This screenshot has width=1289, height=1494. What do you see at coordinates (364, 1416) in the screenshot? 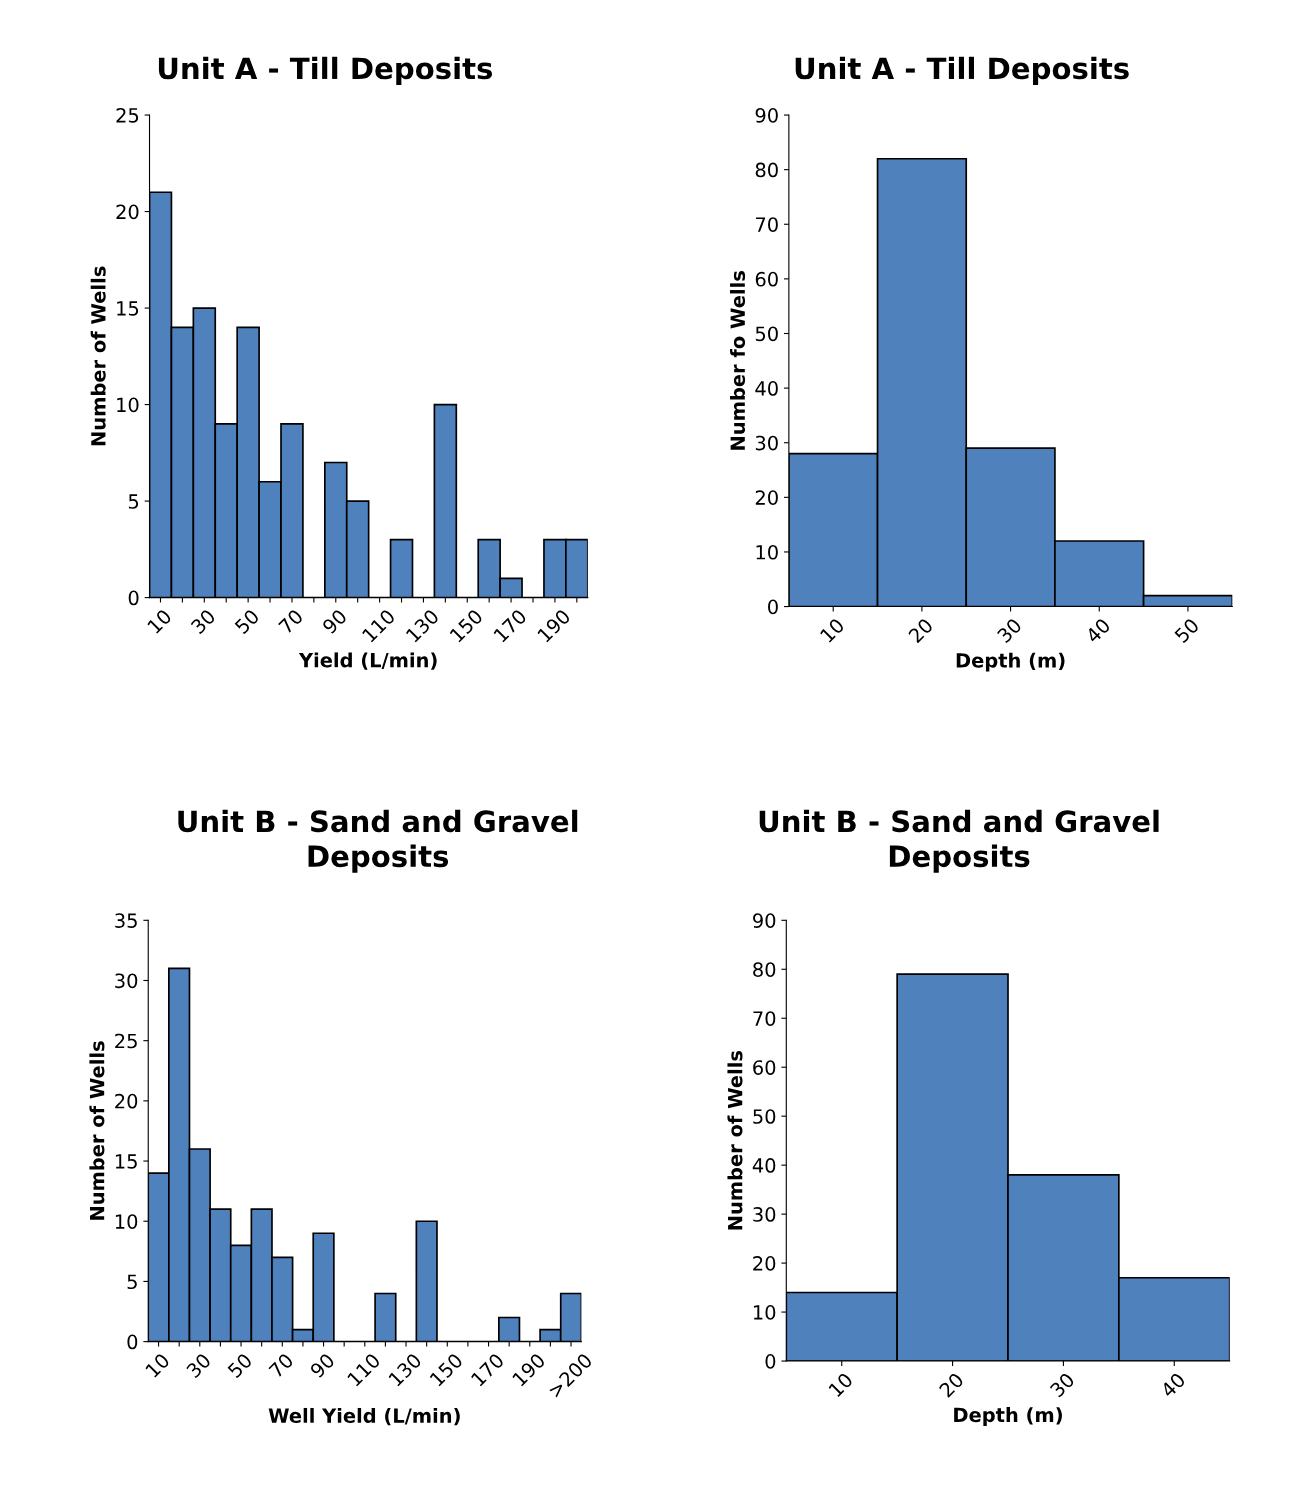
I see `x-axis-title: Well Yield (L/min)` at bounding box center [364, 1416].